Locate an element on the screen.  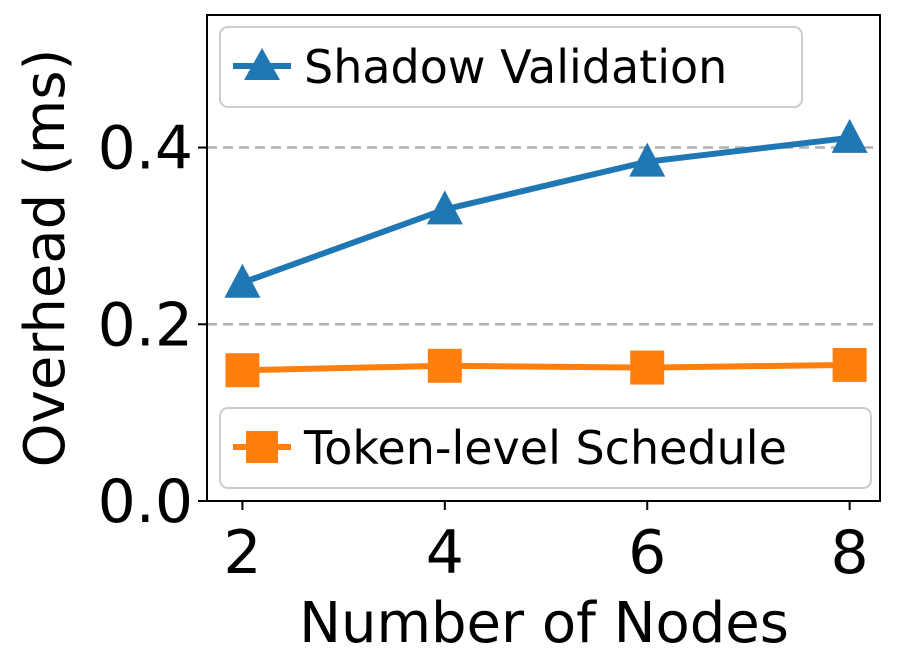
y-tick-label-2: 0.4 is located at coordinates (145, 149).